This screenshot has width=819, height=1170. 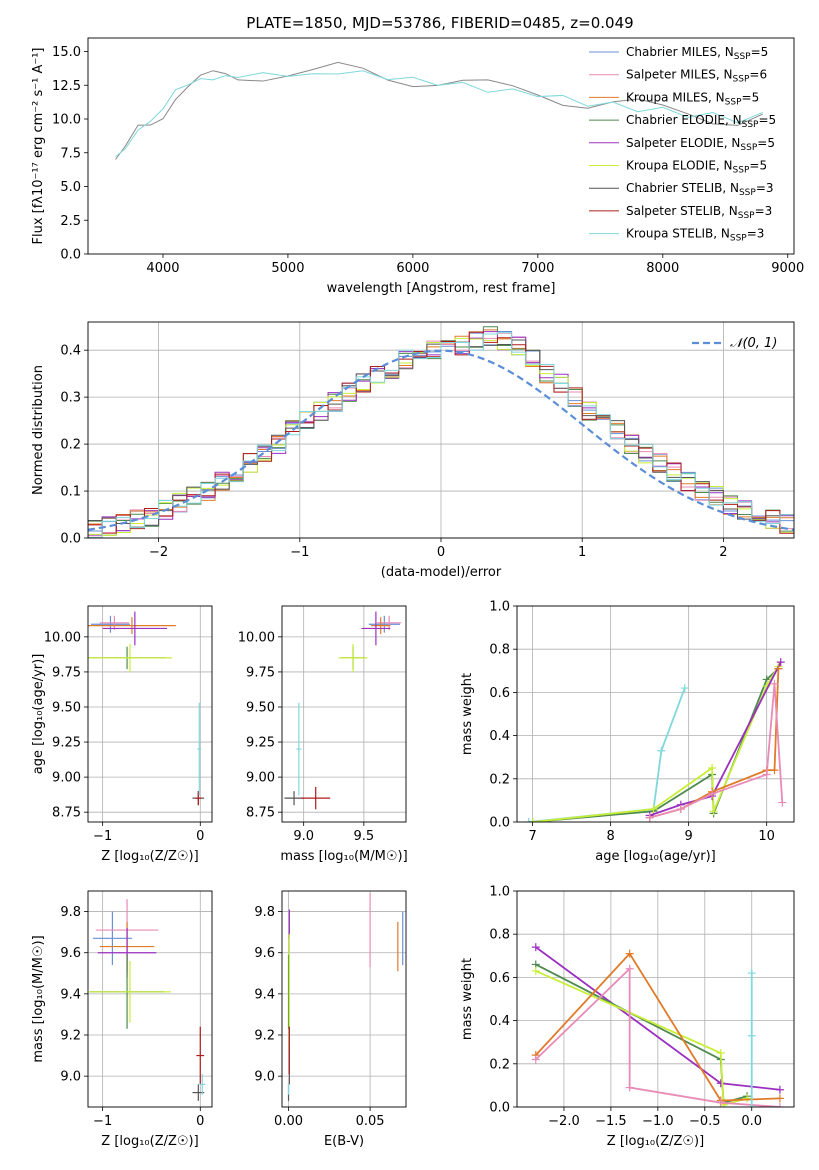 I want to click on plot-area-mass-vs-Z, so click(x=147, y=1000).